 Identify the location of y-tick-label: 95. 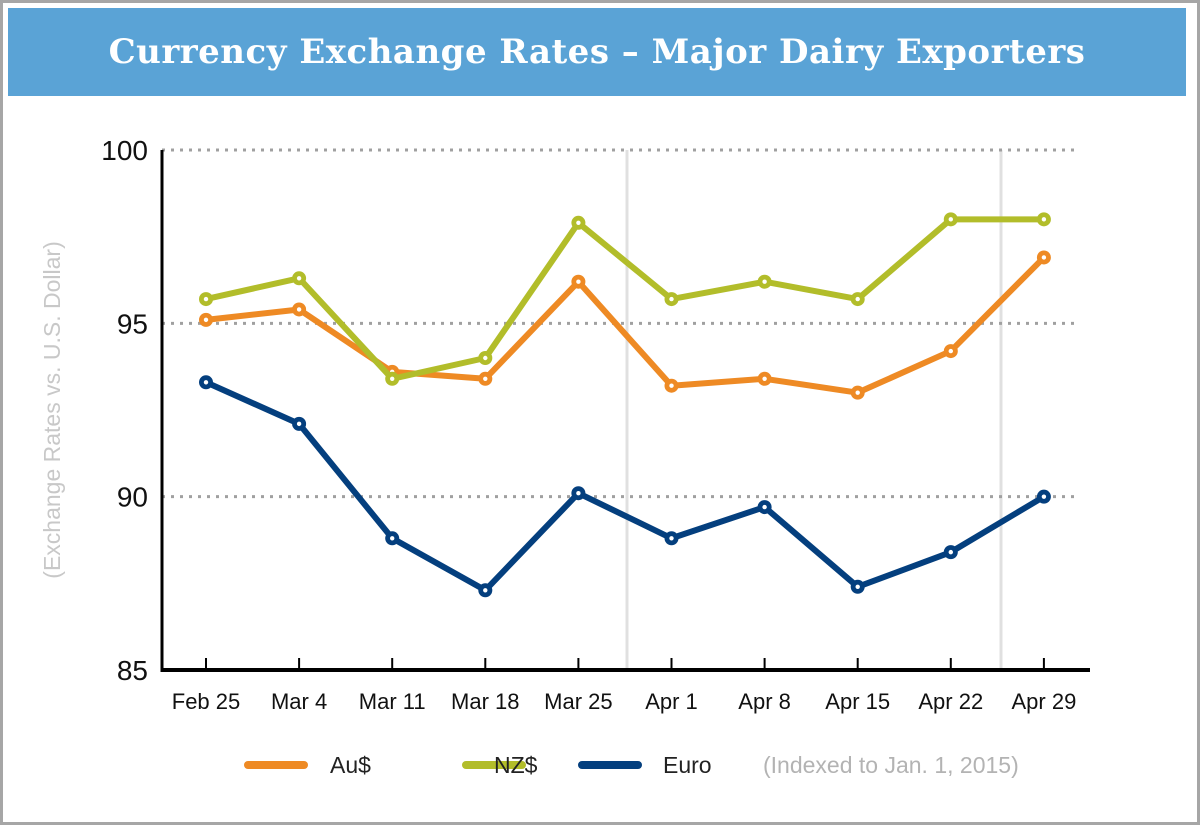
(132, 323).